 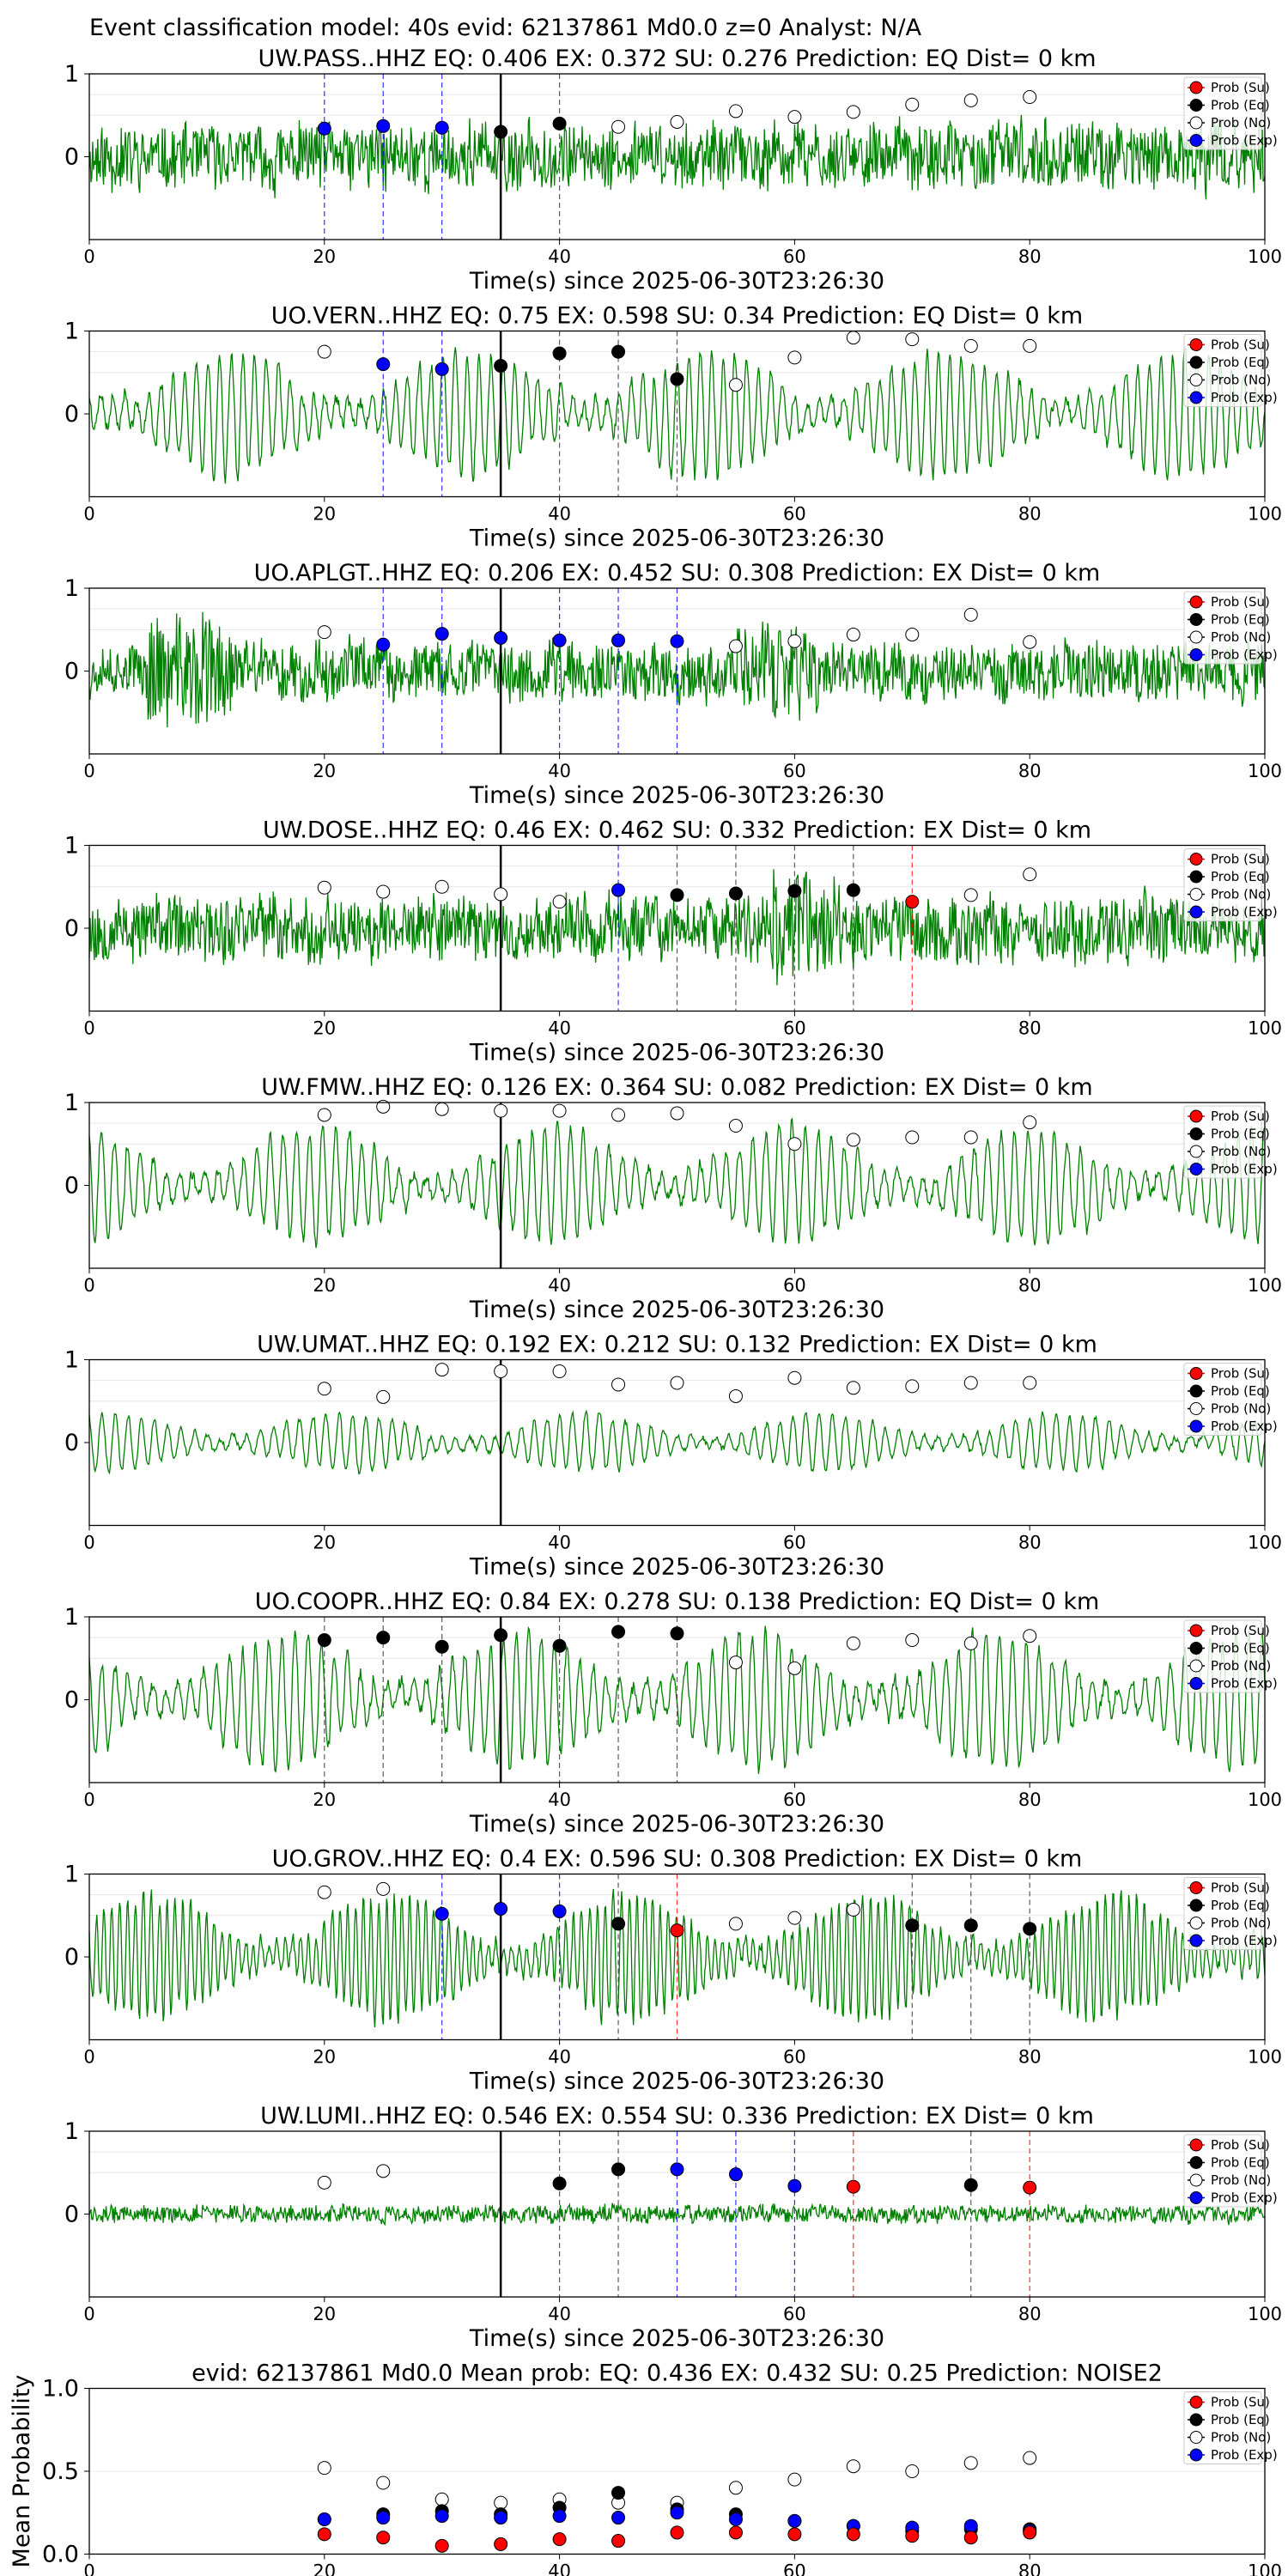 What do you see at coordinates (677, 1183) in the screenshot?
I see `waveform-trace` at bounding box center [677, 1183].